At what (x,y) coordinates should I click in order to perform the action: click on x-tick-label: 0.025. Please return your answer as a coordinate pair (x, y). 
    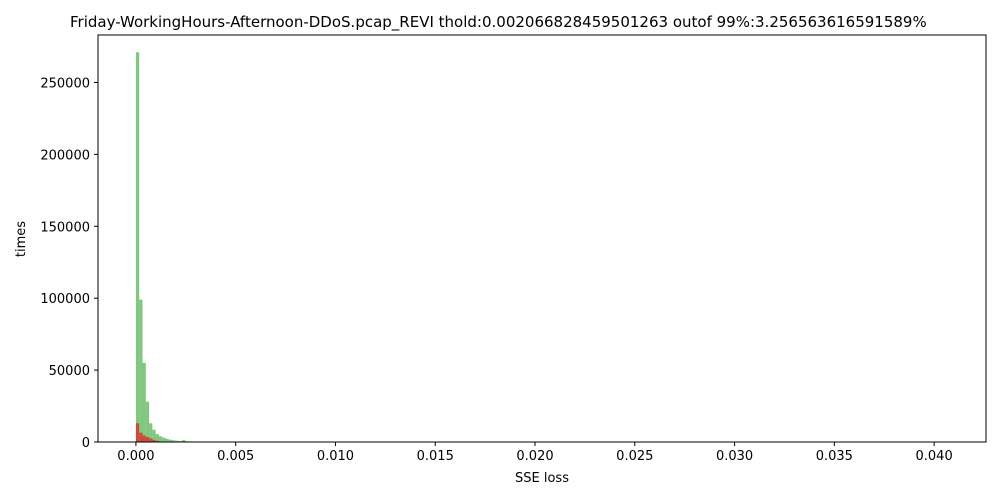
    Looking at the image, I should click on (634, 456).